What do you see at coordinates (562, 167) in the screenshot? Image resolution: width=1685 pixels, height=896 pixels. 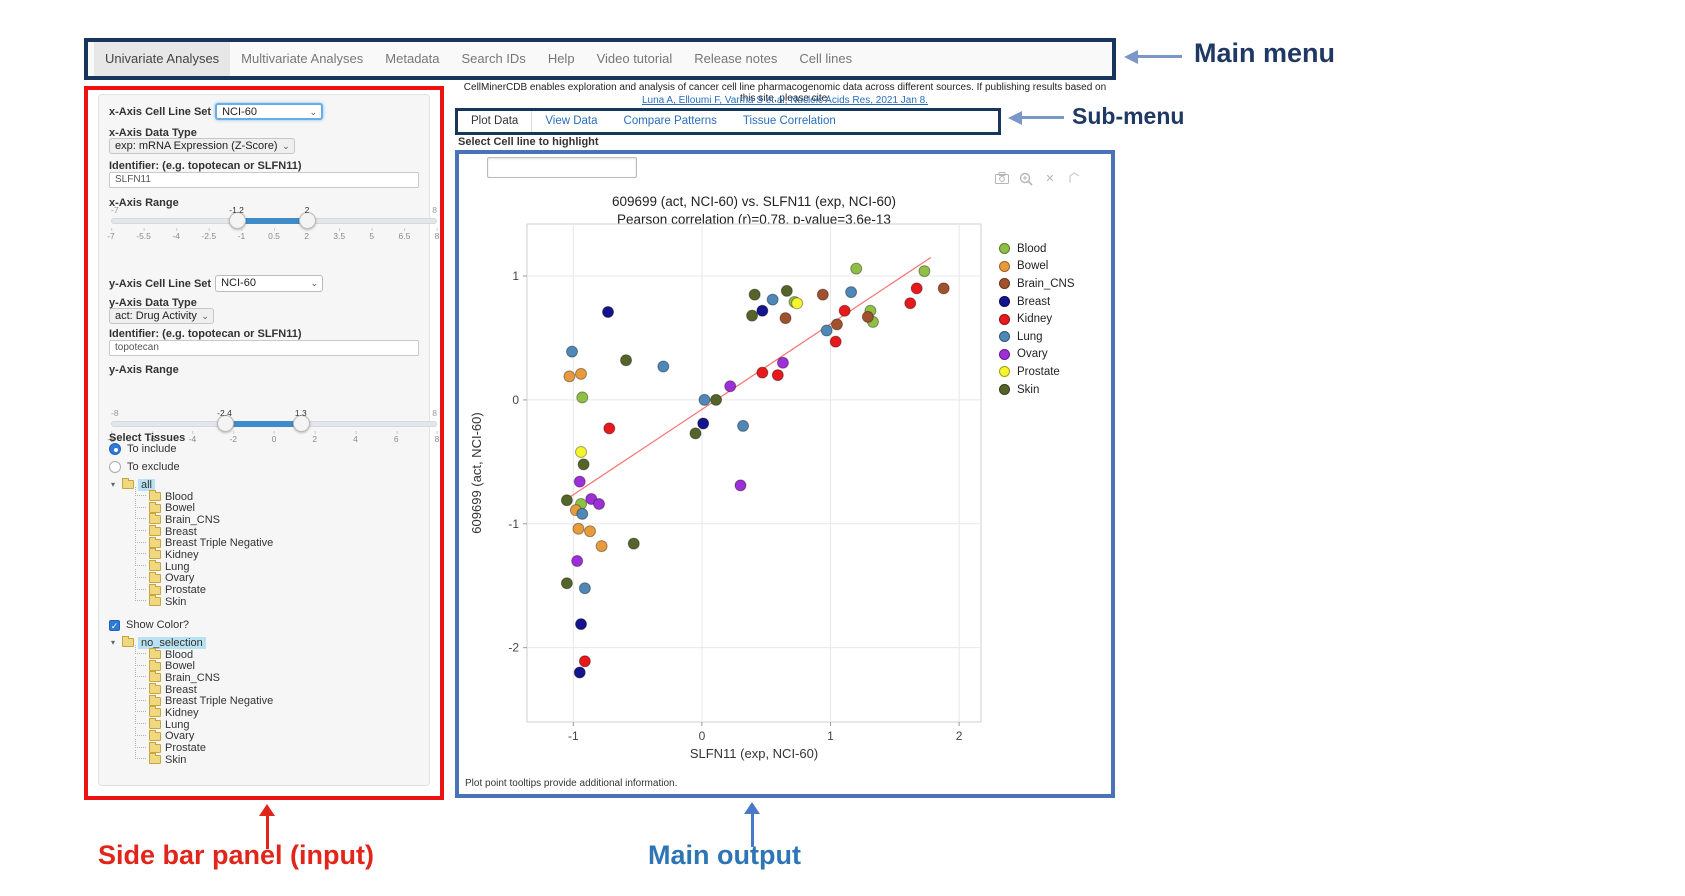 I see `highlight-cell-line-input` at bounding box center [562, 167].